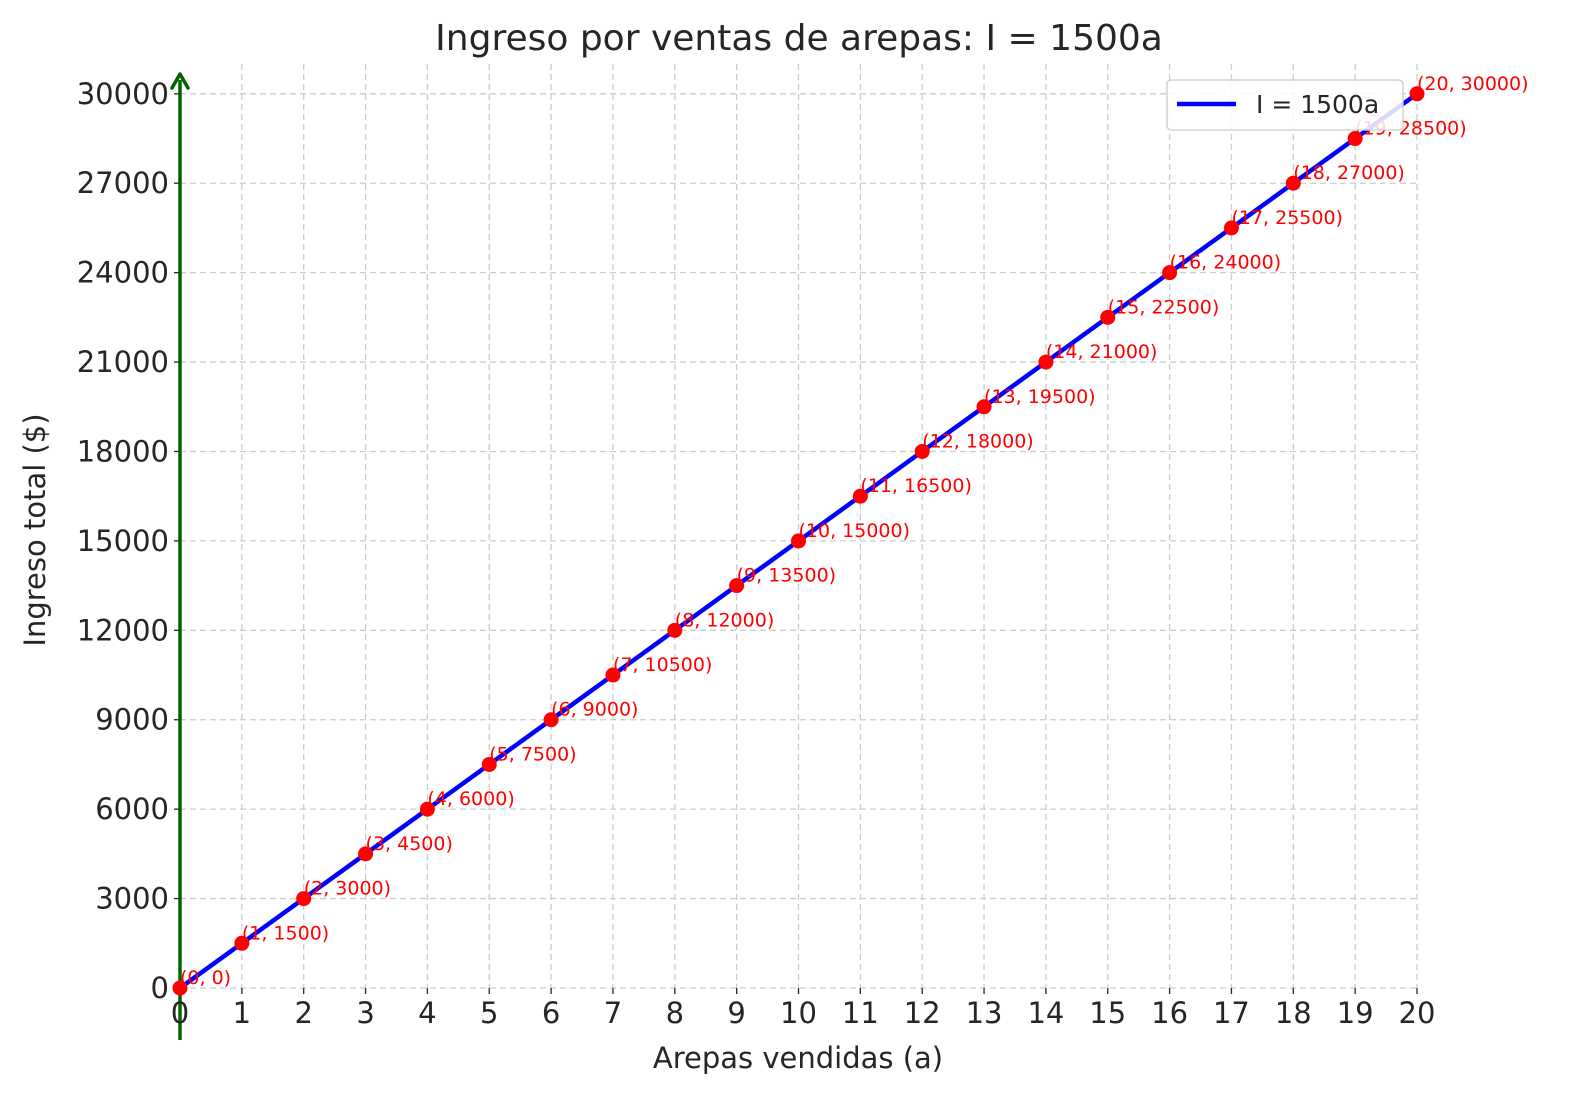 This screenshot has height=1097, width=1571. What do you see at coordinates (132, 720) in the screenshot?
I see `y-tick-label: 9000` at bounding box center [132, 720].